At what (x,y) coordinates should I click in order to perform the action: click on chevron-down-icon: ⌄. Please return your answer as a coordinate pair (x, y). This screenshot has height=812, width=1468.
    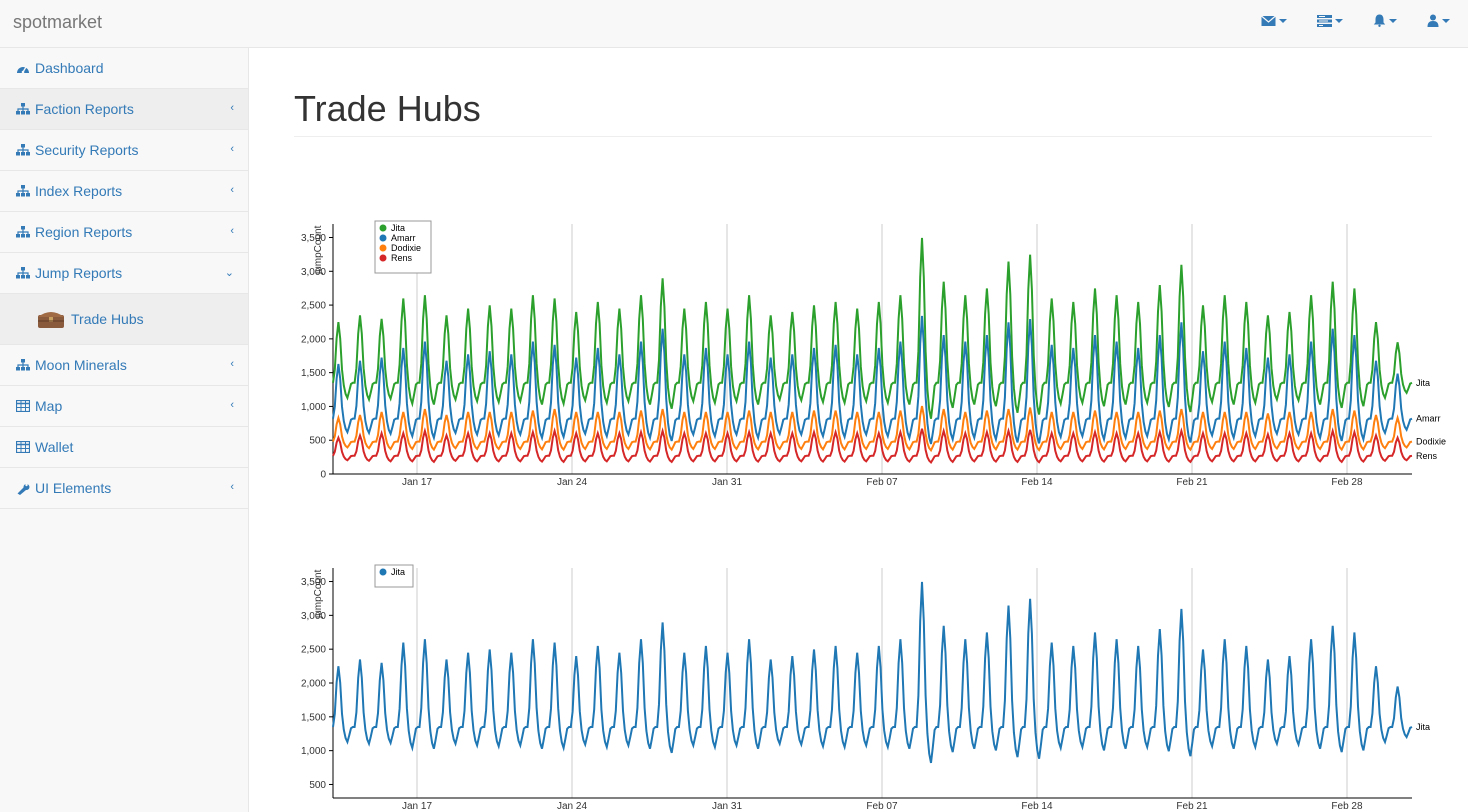
    Looking at the image, I should click on (229, 273).